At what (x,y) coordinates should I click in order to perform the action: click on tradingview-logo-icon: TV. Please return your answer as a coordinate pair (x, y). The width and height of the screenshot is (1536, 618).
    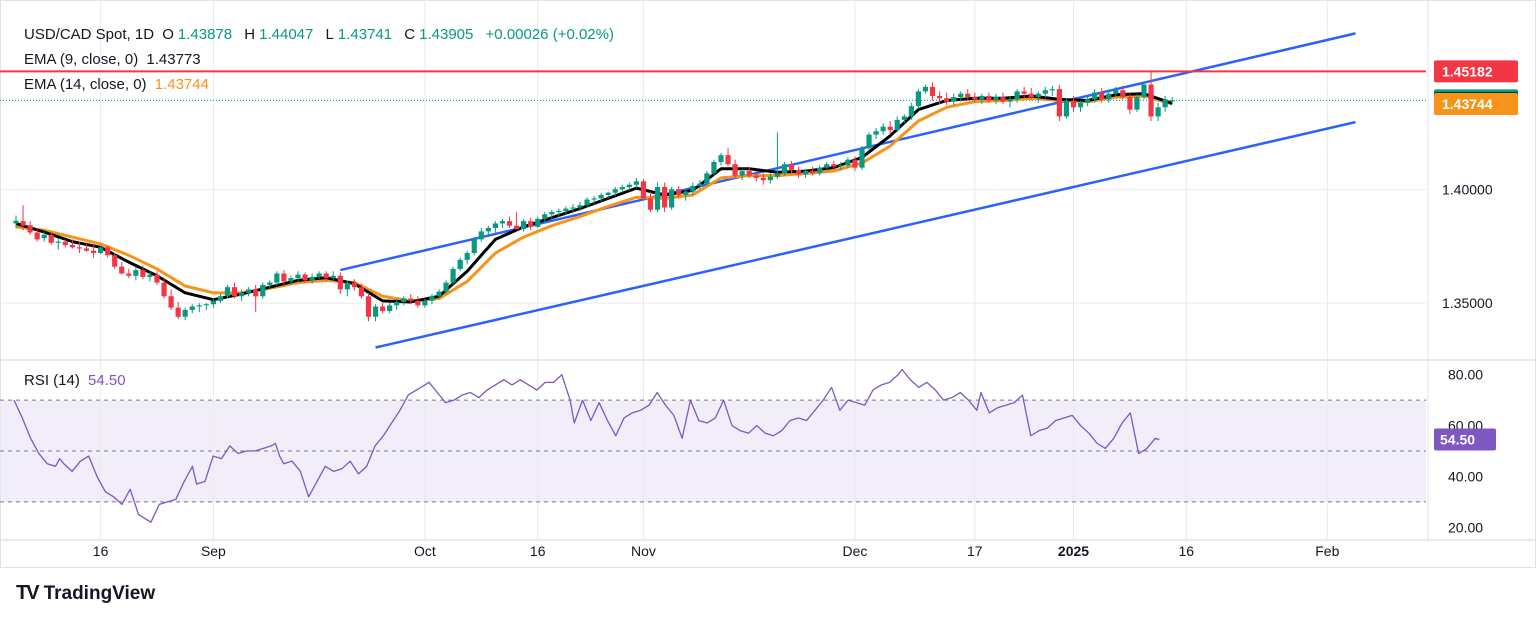
    Looking at the image, I should click on (28, 593).